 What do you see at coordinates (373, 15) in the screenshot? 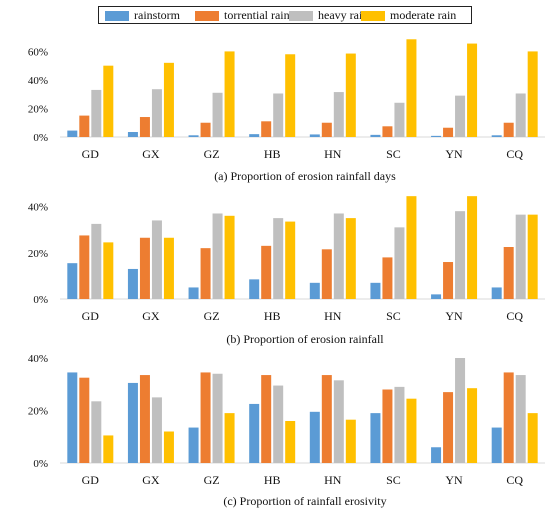
I see `legend-swatch-moderate` at bounding box center [373, 15].